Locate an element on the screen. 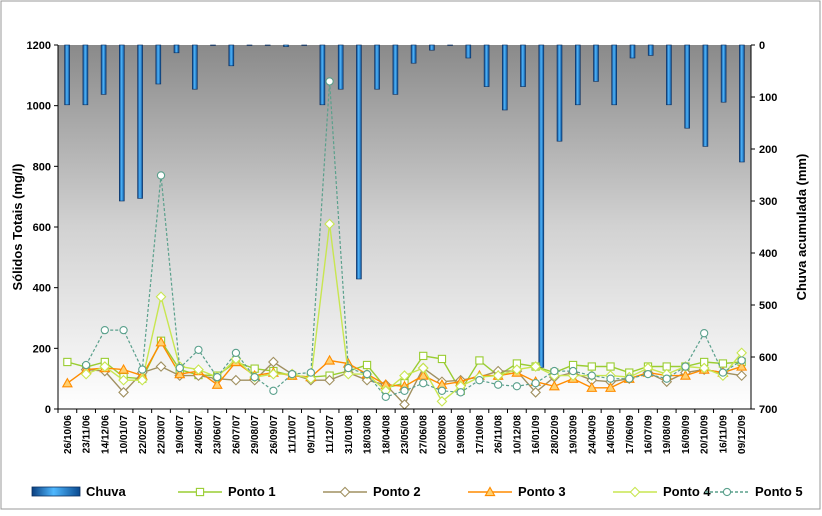  x-tick-label: 24/04/09 is located at coordinates (592, 434).